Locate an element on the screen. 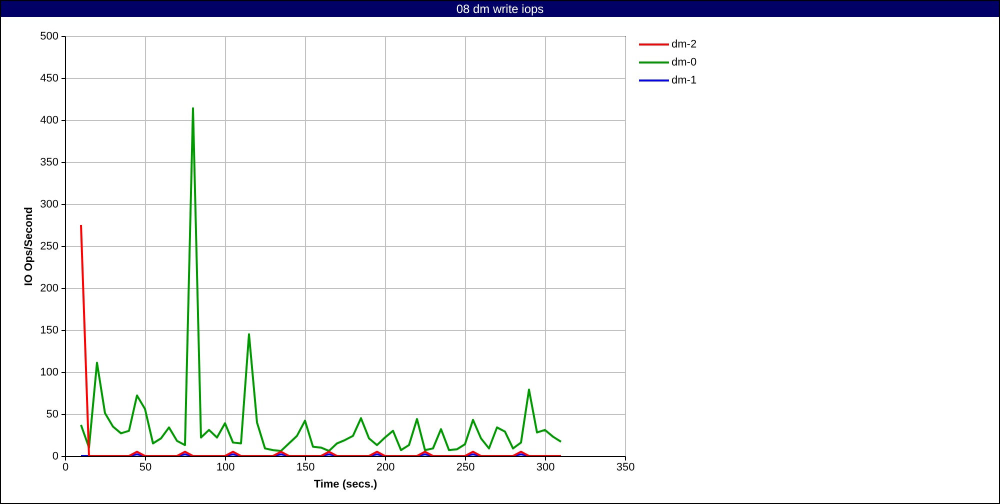 The image size is (1000, 504). y-axis-title: IO Ops/Second is located at coordinates (29, 246).